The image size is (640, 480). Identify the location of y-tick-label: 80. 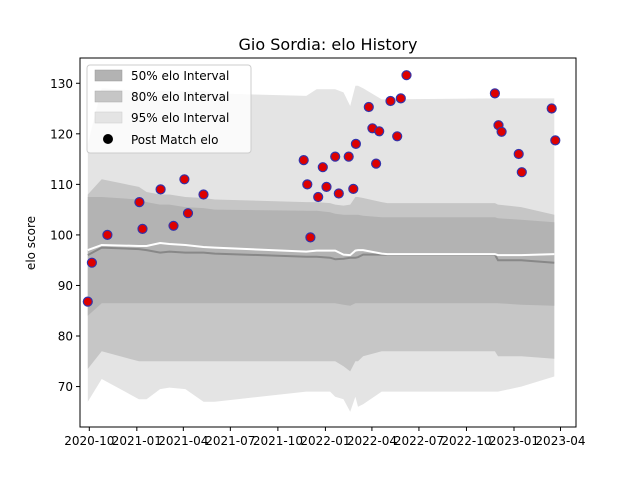
(65, 337).